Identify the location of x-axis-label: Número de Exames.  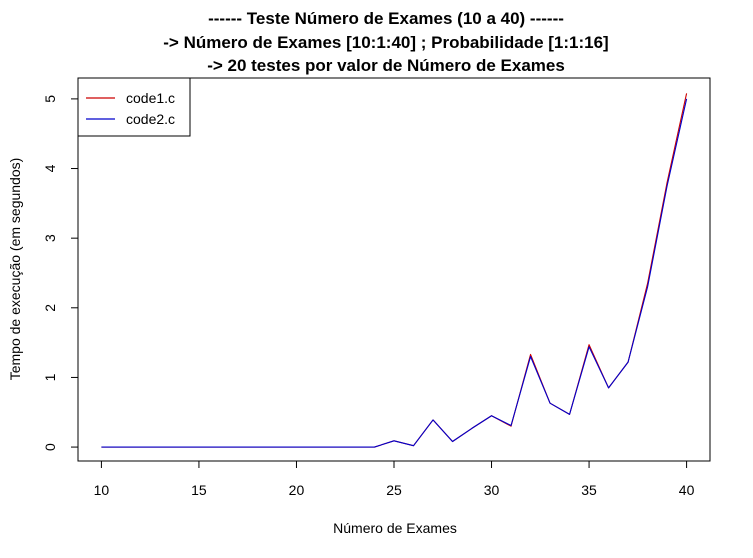
(395, 528).